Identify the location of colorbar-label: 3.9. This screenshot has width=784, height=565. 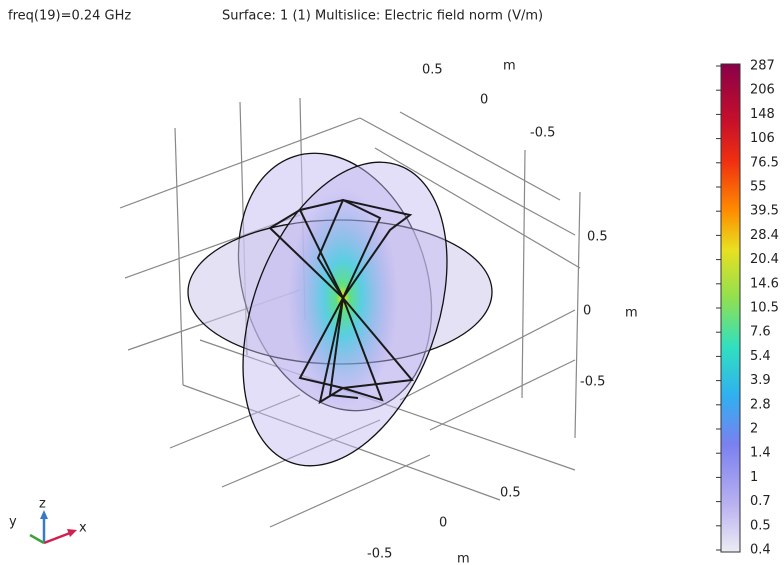
(760, 380).